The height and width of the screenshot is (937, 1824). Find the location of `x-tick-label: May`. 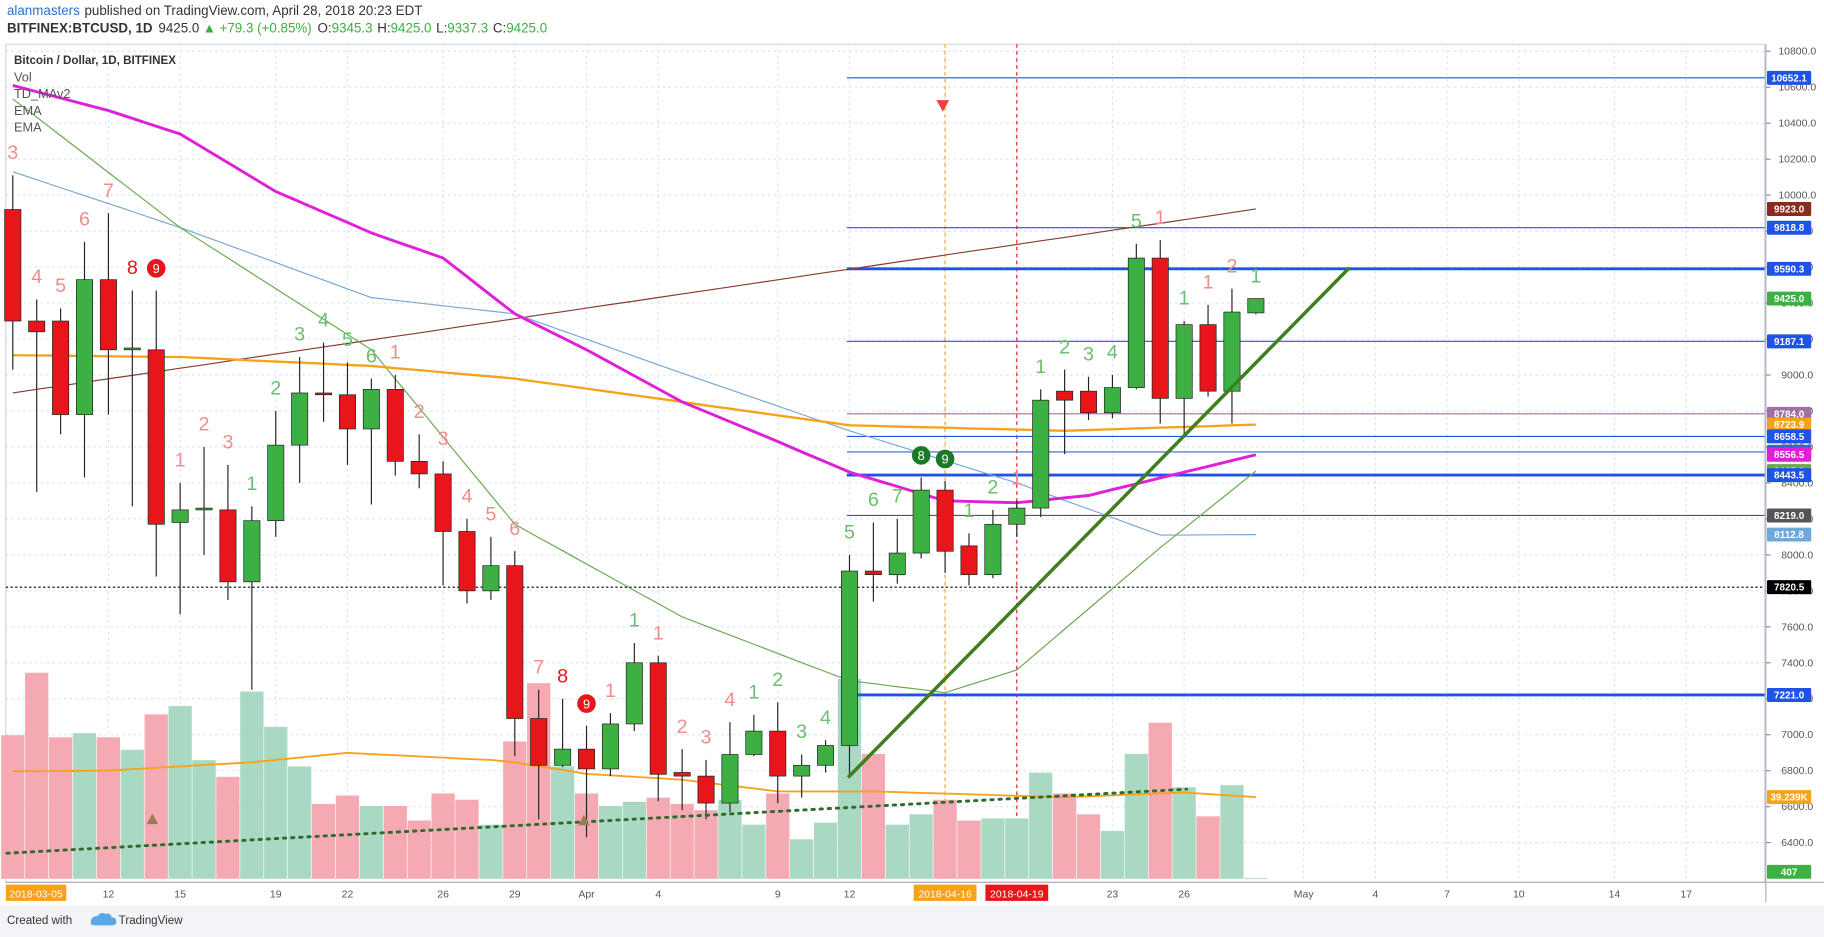

x-tick-label: May is located at coordinates (1304, 894).